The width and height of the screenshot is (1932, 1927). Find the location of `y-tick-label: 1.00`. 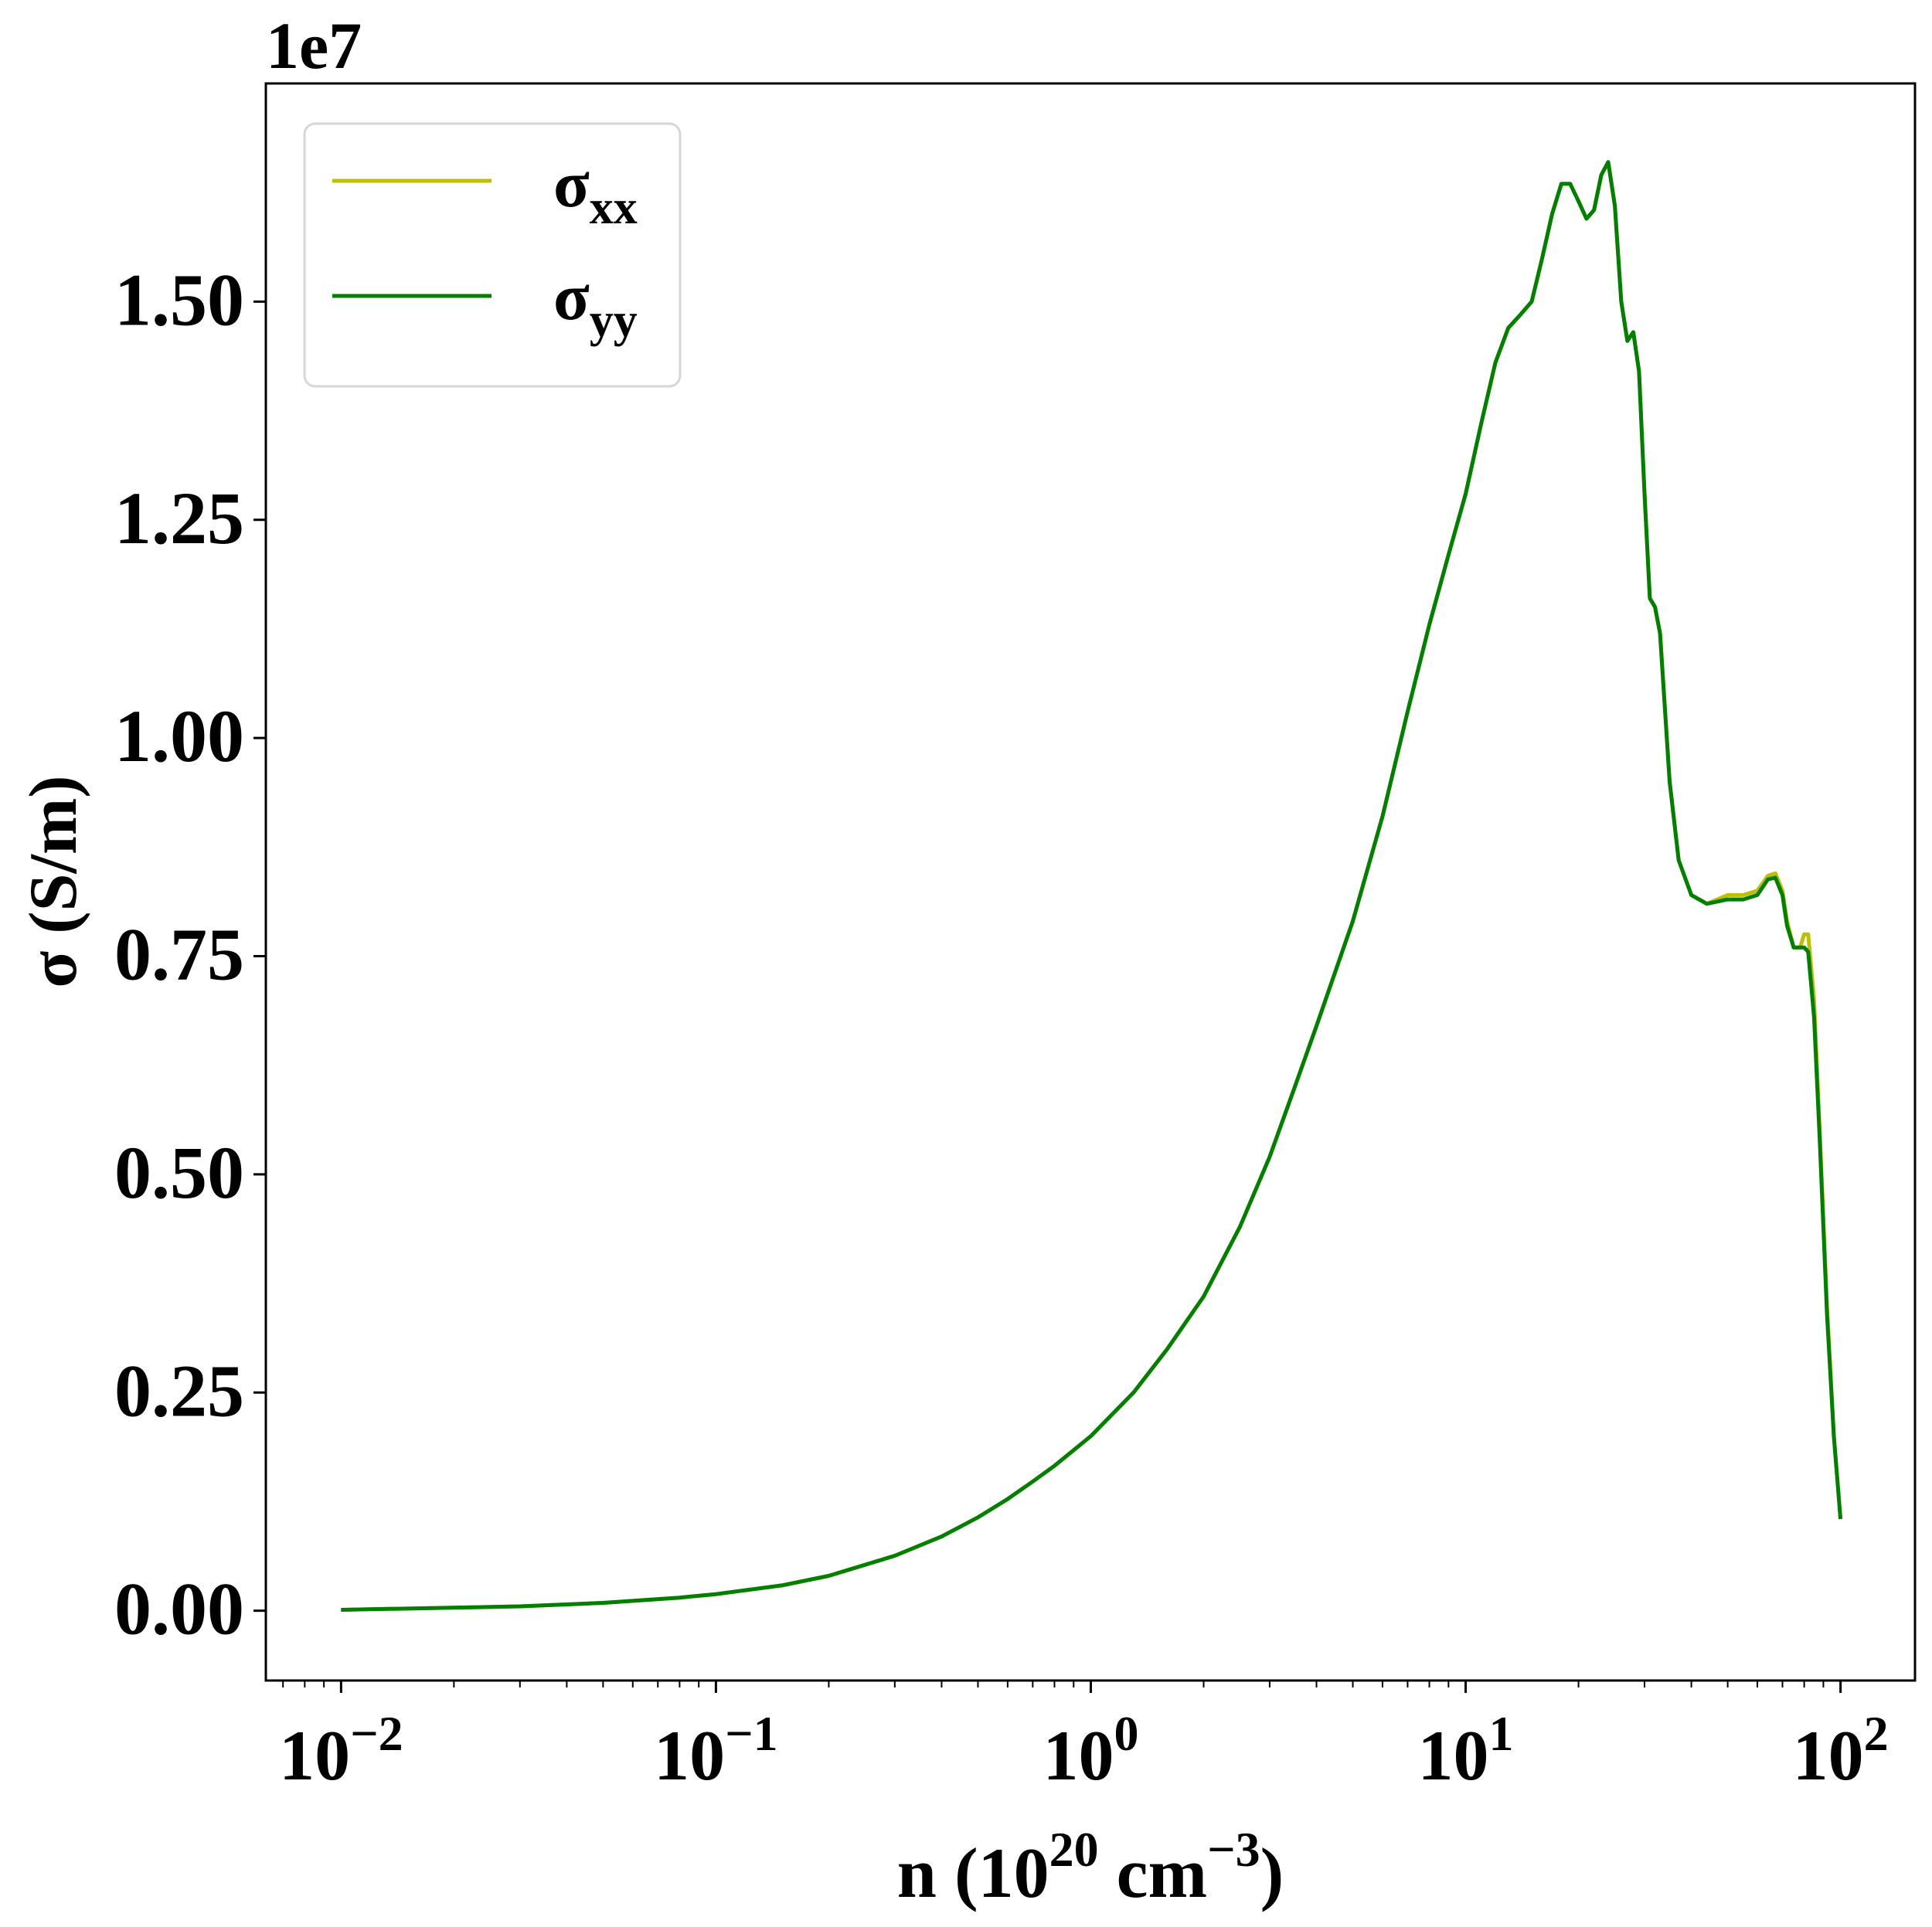

y-tick-label: 1.00 is located at coordinates (179, 736).